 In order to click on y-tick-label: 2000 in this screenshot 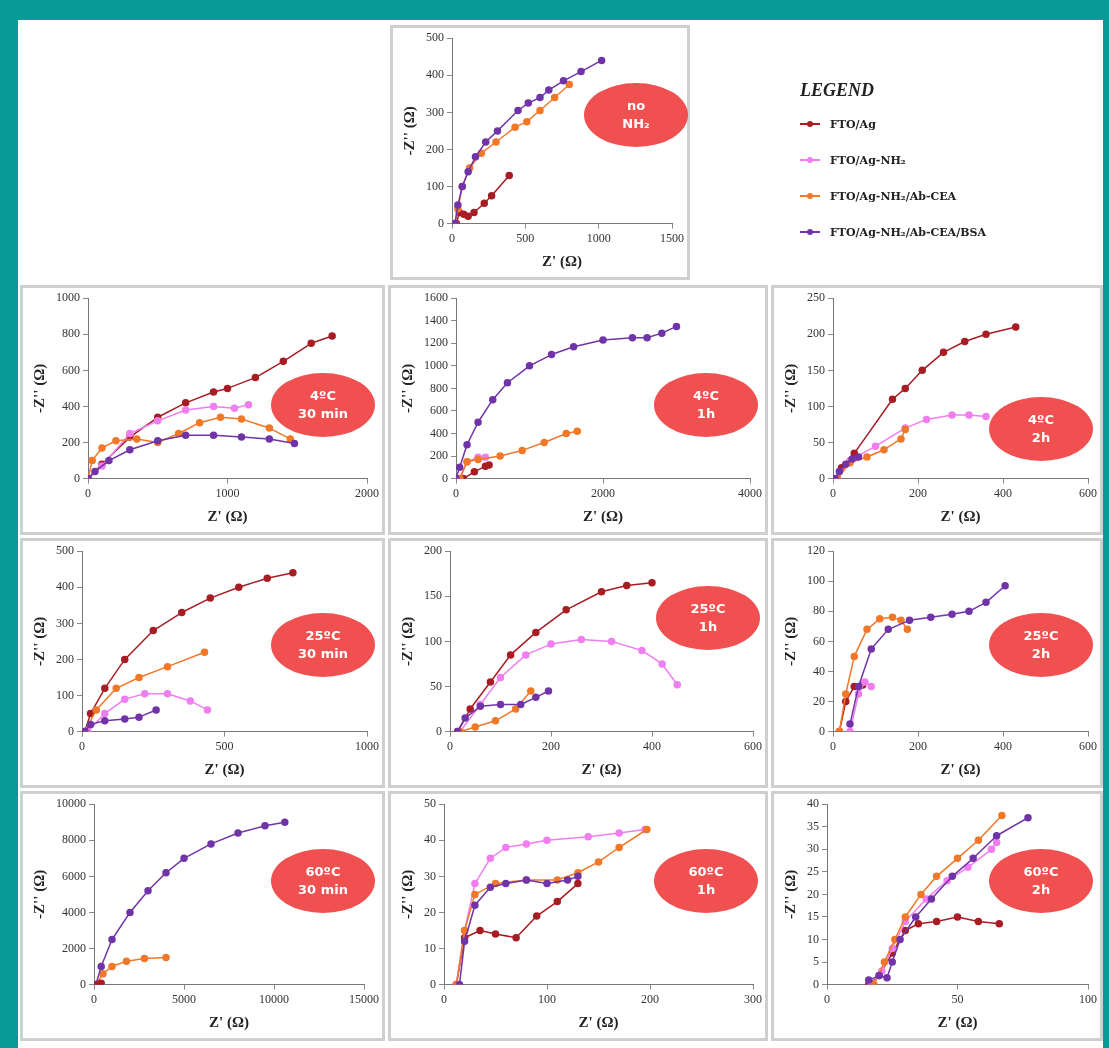, I will do `click(74, 947)`.